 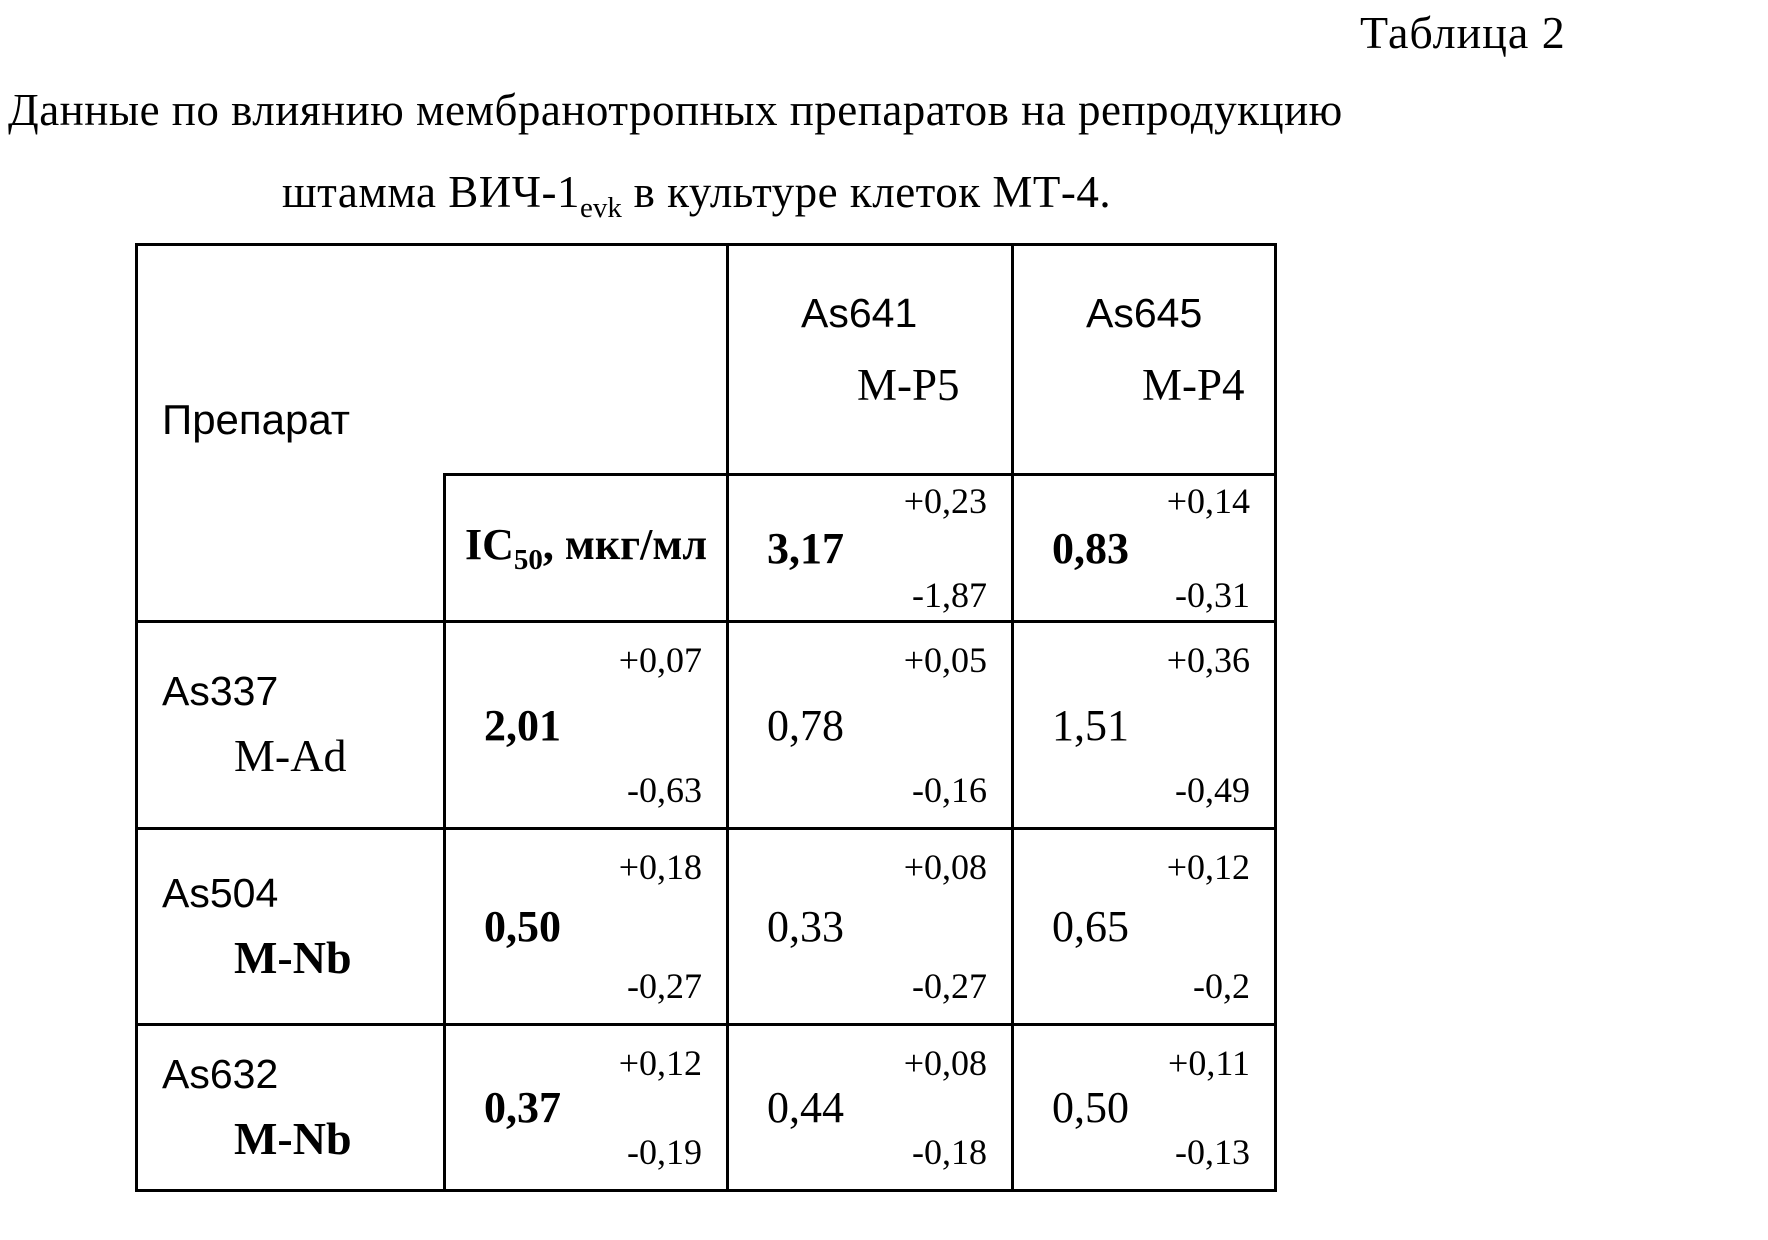 What do you see at coordinates (805, 725) in the screenshot?
I see `as337-as641-value: 0,78` at bounding box center [805, 725].